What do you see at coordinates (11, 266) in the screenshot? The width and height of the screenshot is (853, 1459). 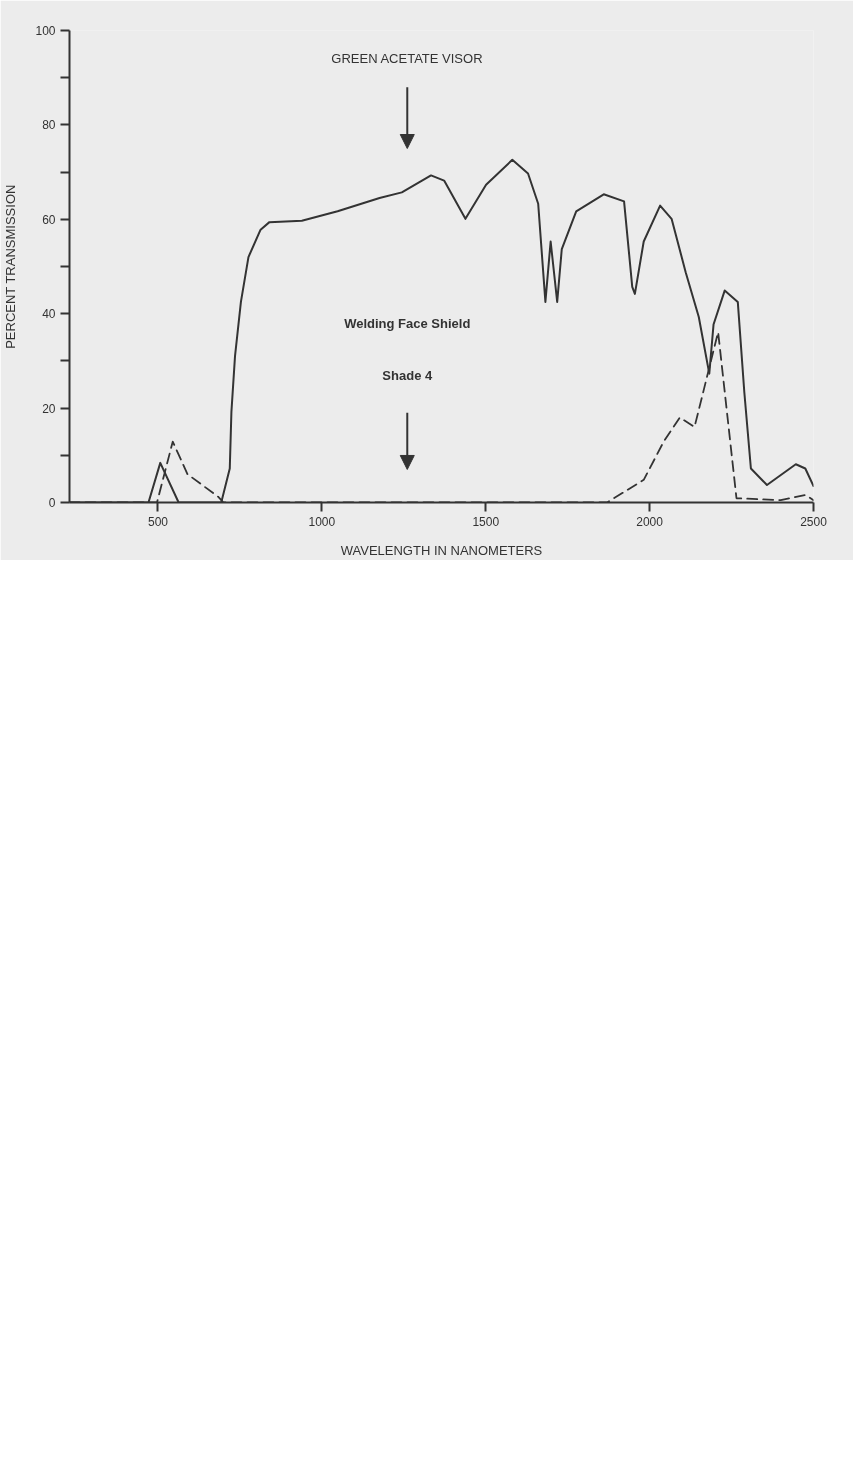 I see `y-axis-title: PERCENT TRANSMISSION` at bounding box center [11, 266].